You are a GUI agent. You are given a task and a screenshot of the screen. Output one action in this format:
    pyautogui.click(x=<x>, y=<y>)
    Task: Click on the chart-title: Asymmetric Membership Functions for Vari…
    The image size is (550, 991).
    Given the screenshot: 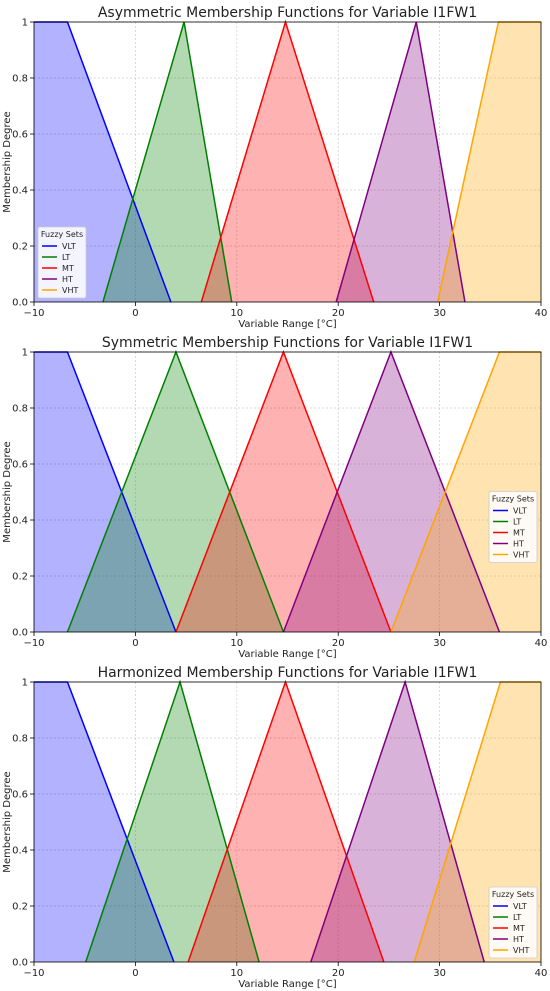 What is the action you would take?
    pyautogui.click(x=287, y=13)
    